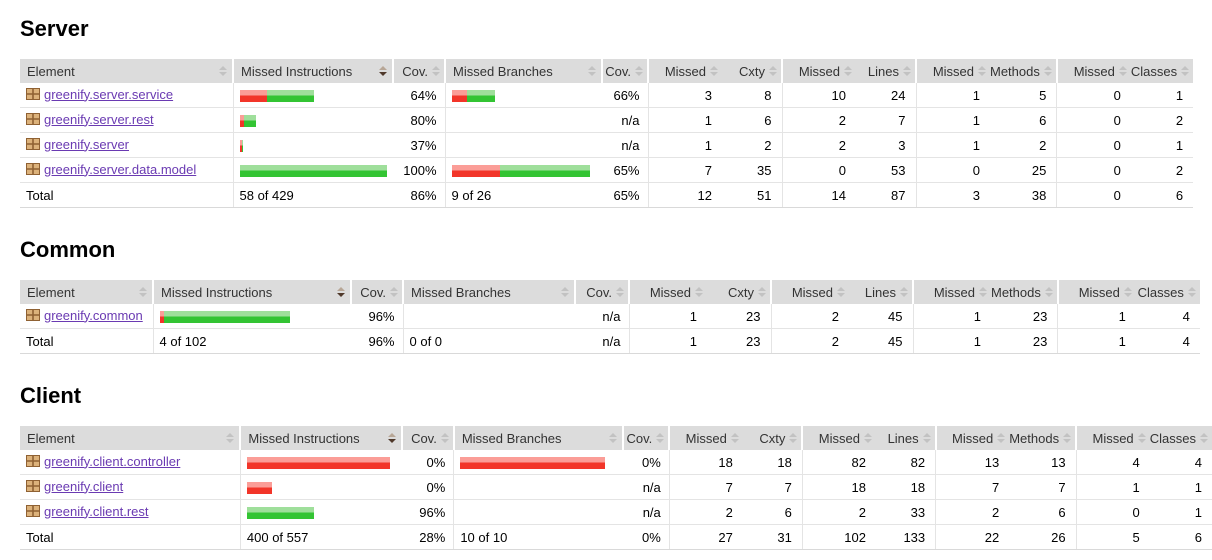 This screenshot has height=560, width=1212. Describe the element at coordinates (312, 145) in the screenshot. I see `missed-instructions-bar` at that location.